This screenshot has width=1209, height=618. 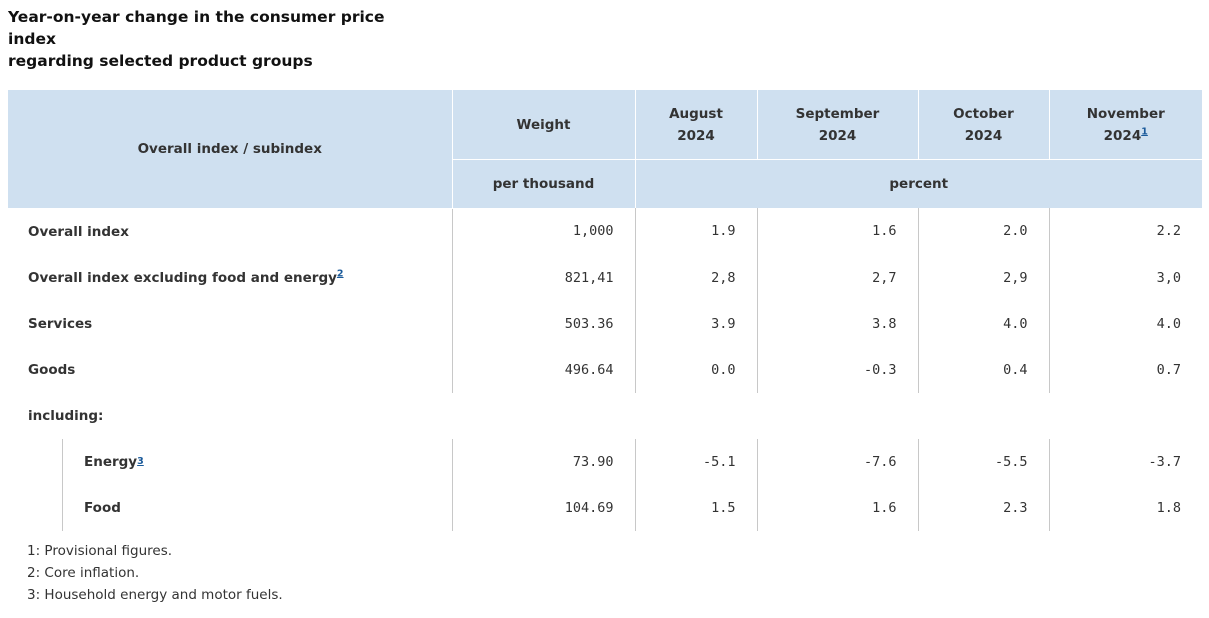 I want to click on value-cell: 1.8, so click(x=1125, y=507).